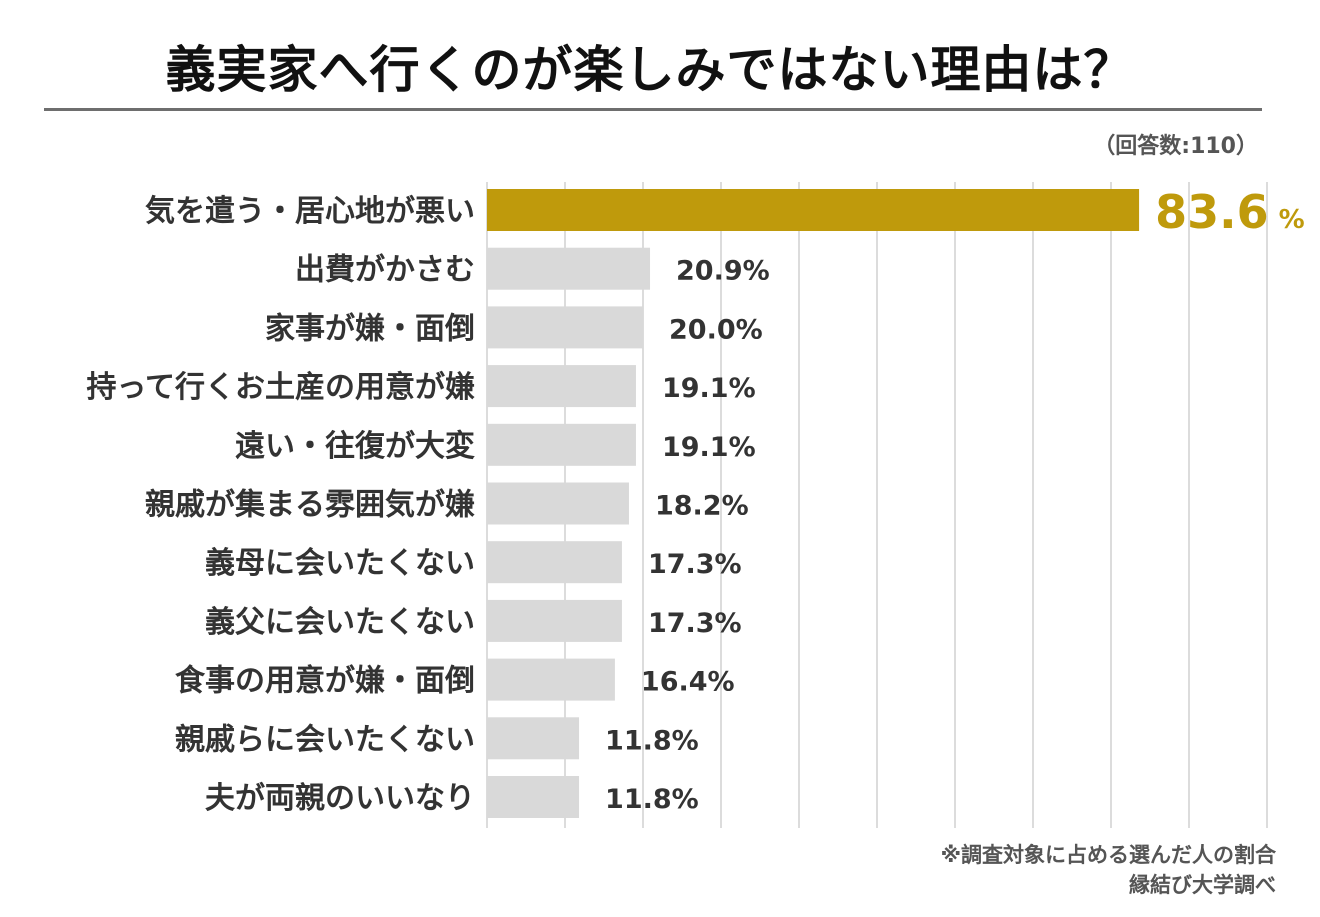 This screenshot has height=917, width=1320. I want to click on footnote-note: ※調査対象に占める選んだ人の割合, so click(1108, 855).